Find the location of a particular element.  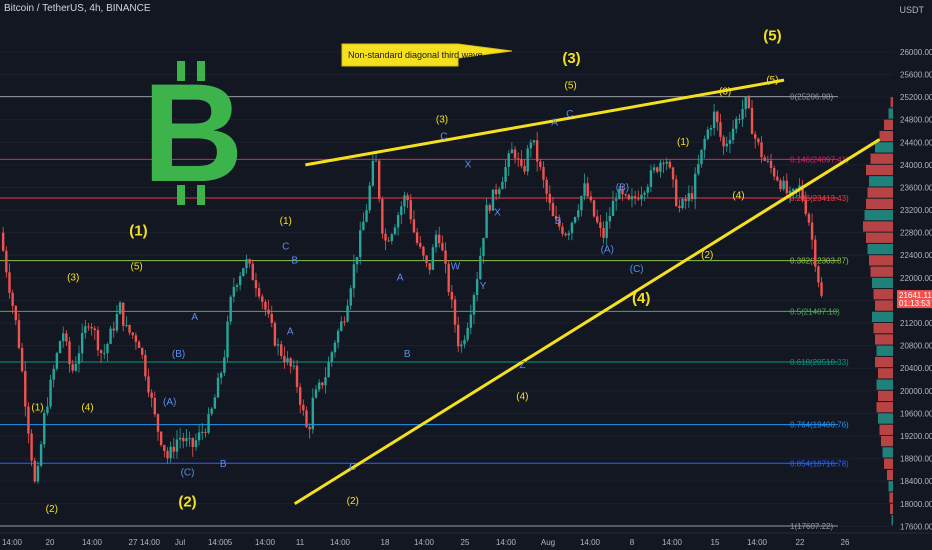

time-axis-tick: 14:00 is located at coordinates (265, 542).